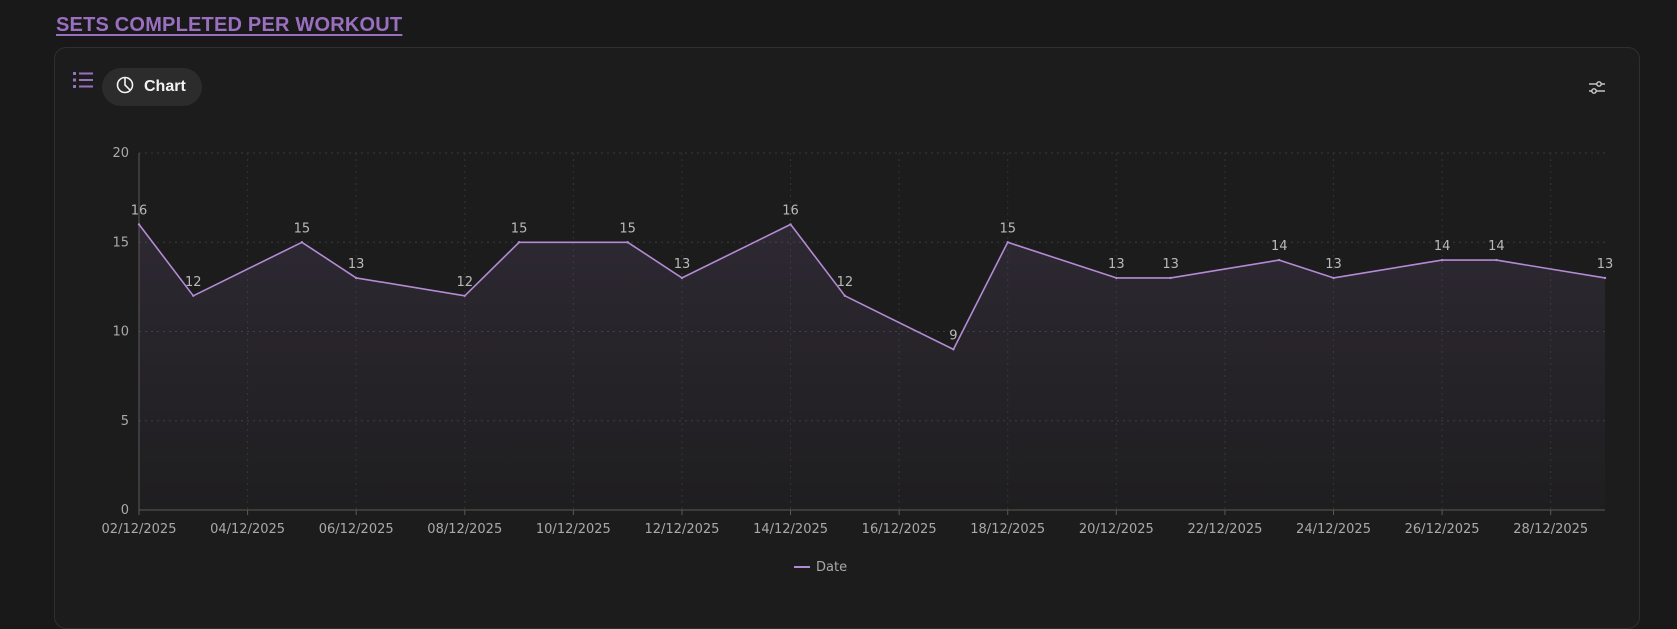 This screenshot has height=629, width=1677. I want to click on x-tick-label: 28/12/2025, so click(1550, 529).